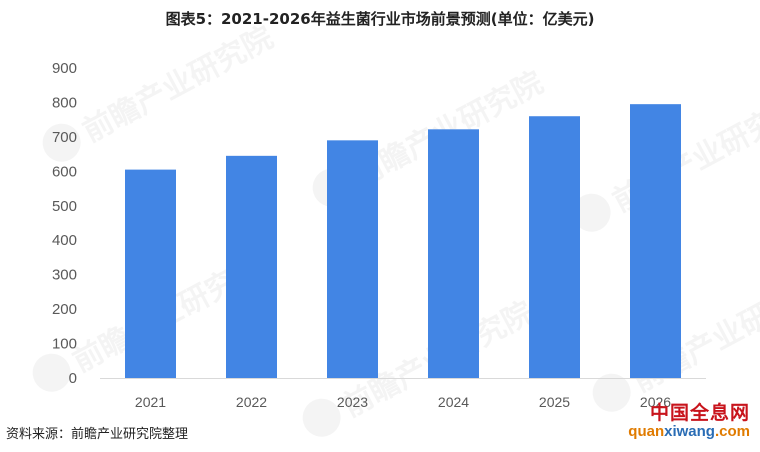  Describe the element at coordinates (150, 273) in the screenshot. I see `bar-2021` at that location.